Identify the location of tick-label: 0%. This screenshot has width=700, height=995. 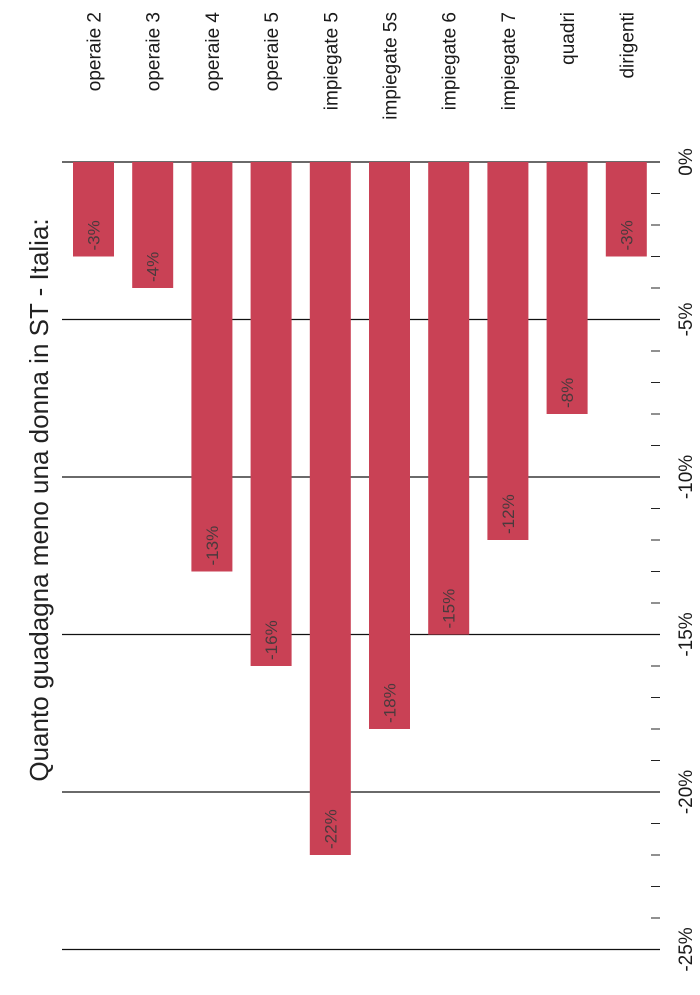
(686, 162).